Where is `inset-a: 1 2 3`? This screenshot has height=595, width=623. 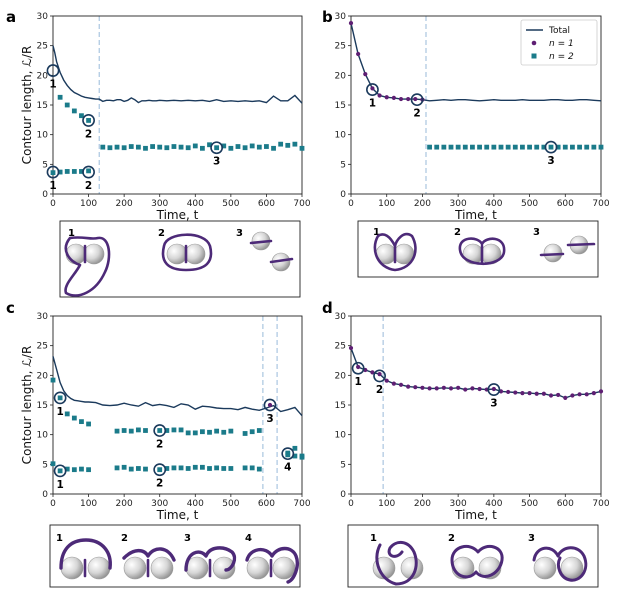 inset-a: 1 2 3 is located at coordinates (180, 259).